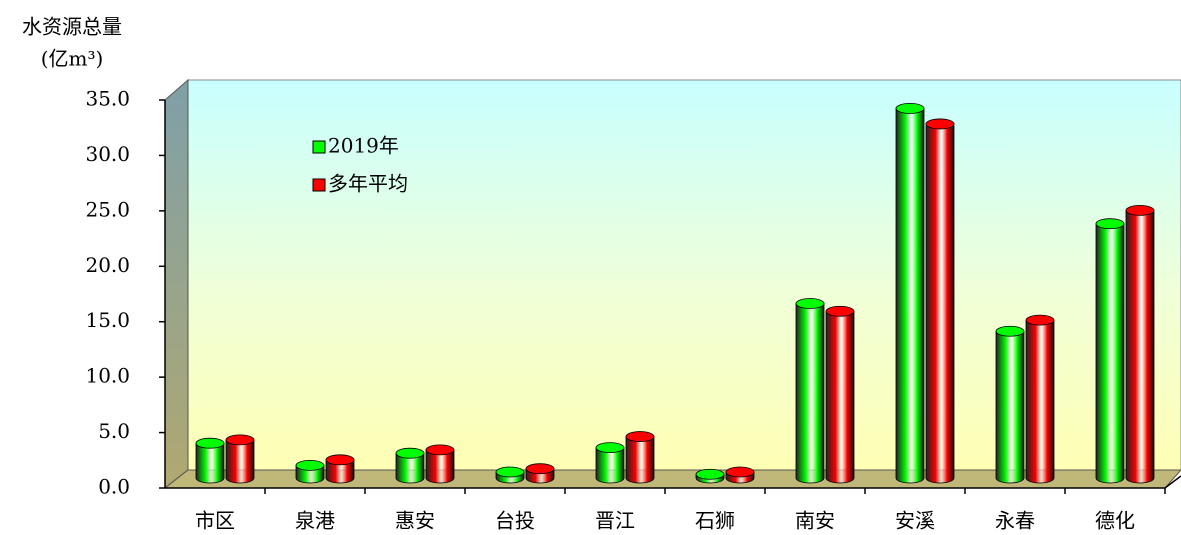 This screenshot has height=535, width=1181. I want to click on x-tick-label: 台投, so click(515, 521).